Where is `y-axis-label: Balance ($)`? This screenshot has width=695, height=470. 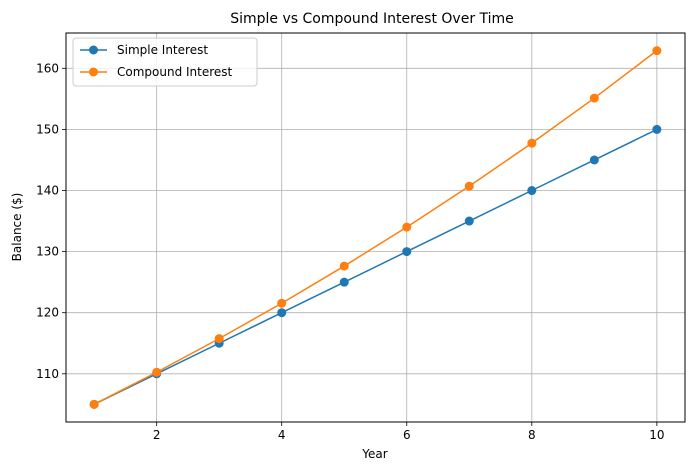
y-axis-label: Balance ($) is located at coordinates (17, 227).